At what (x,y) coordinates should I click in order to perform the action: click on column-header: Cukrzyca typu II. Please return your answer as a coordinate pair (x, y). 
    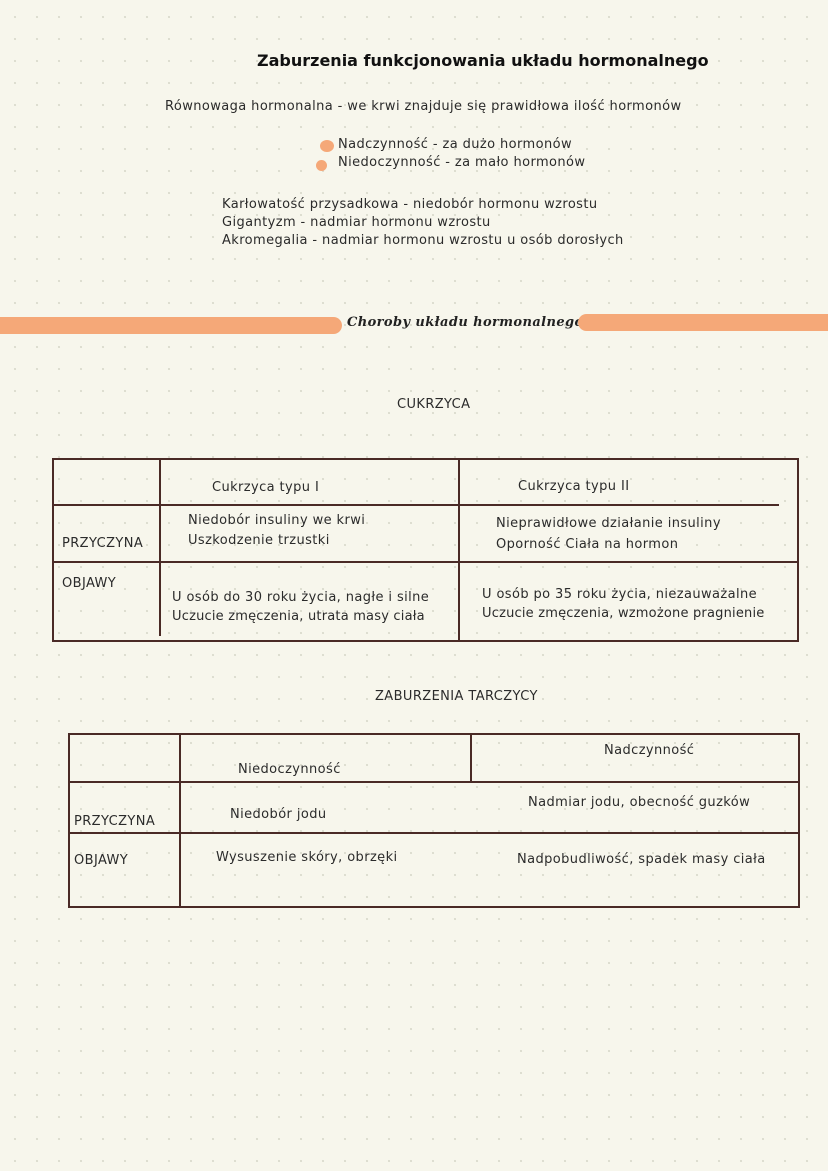
    Looking at the image, I should click on (574, 486).